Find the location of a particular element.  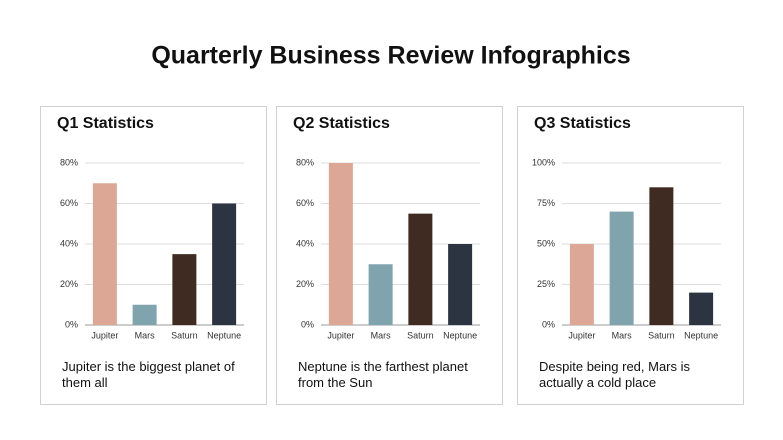

y-tick-label: 50% is located at coordinates (546, 243).